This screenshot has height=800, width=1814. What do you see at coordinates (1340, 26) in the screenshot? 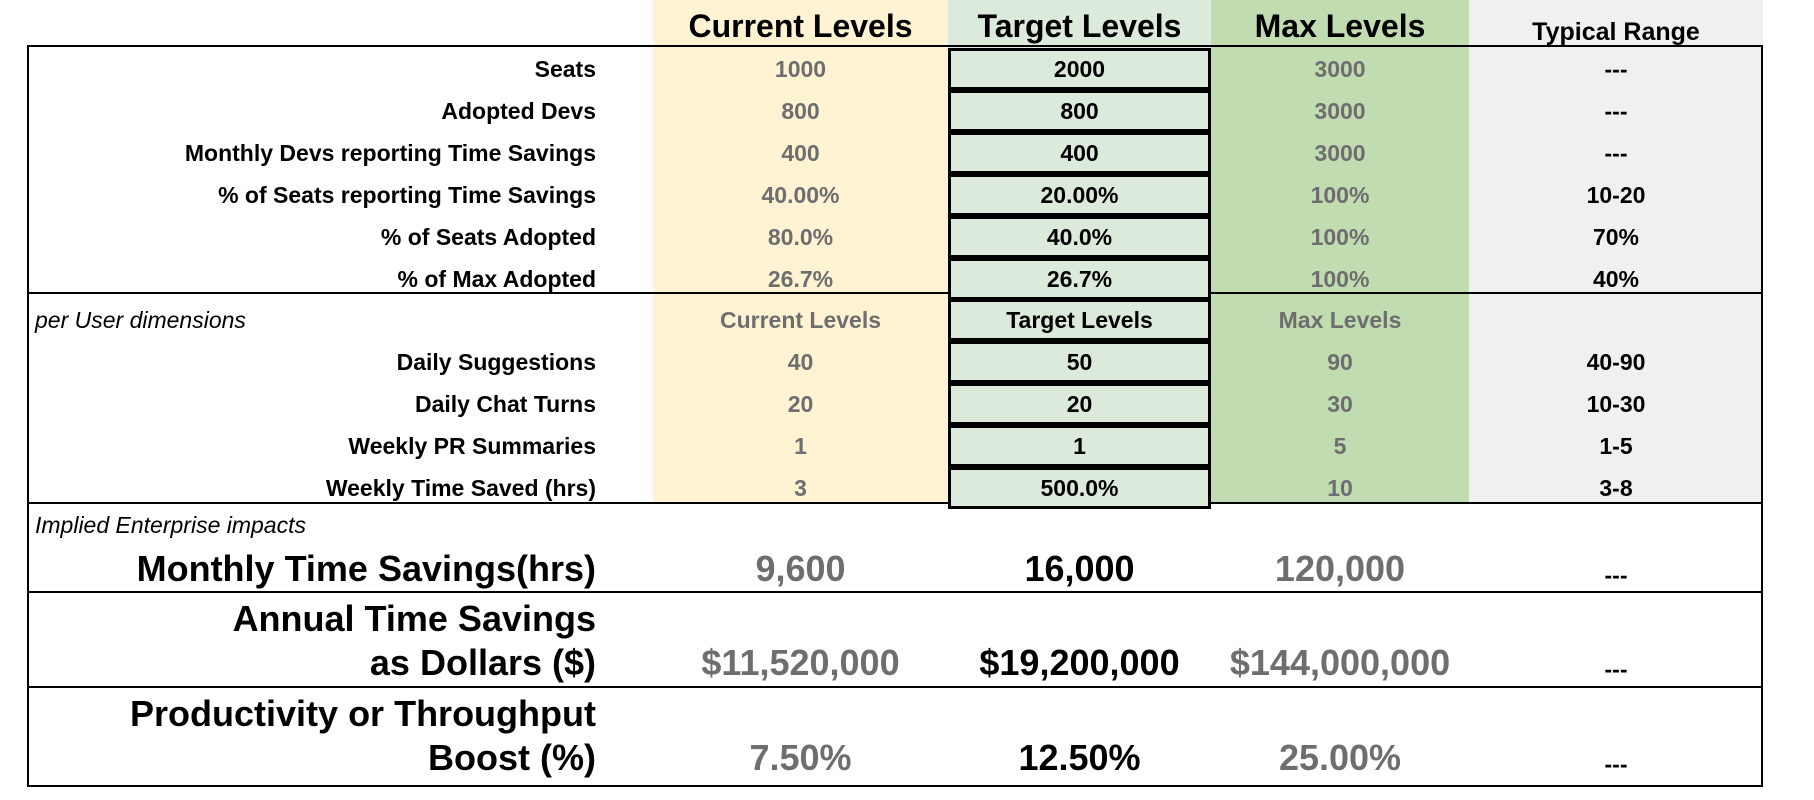
I see `header-max-levels: Max Levels` at bounding box center [1340, 26].